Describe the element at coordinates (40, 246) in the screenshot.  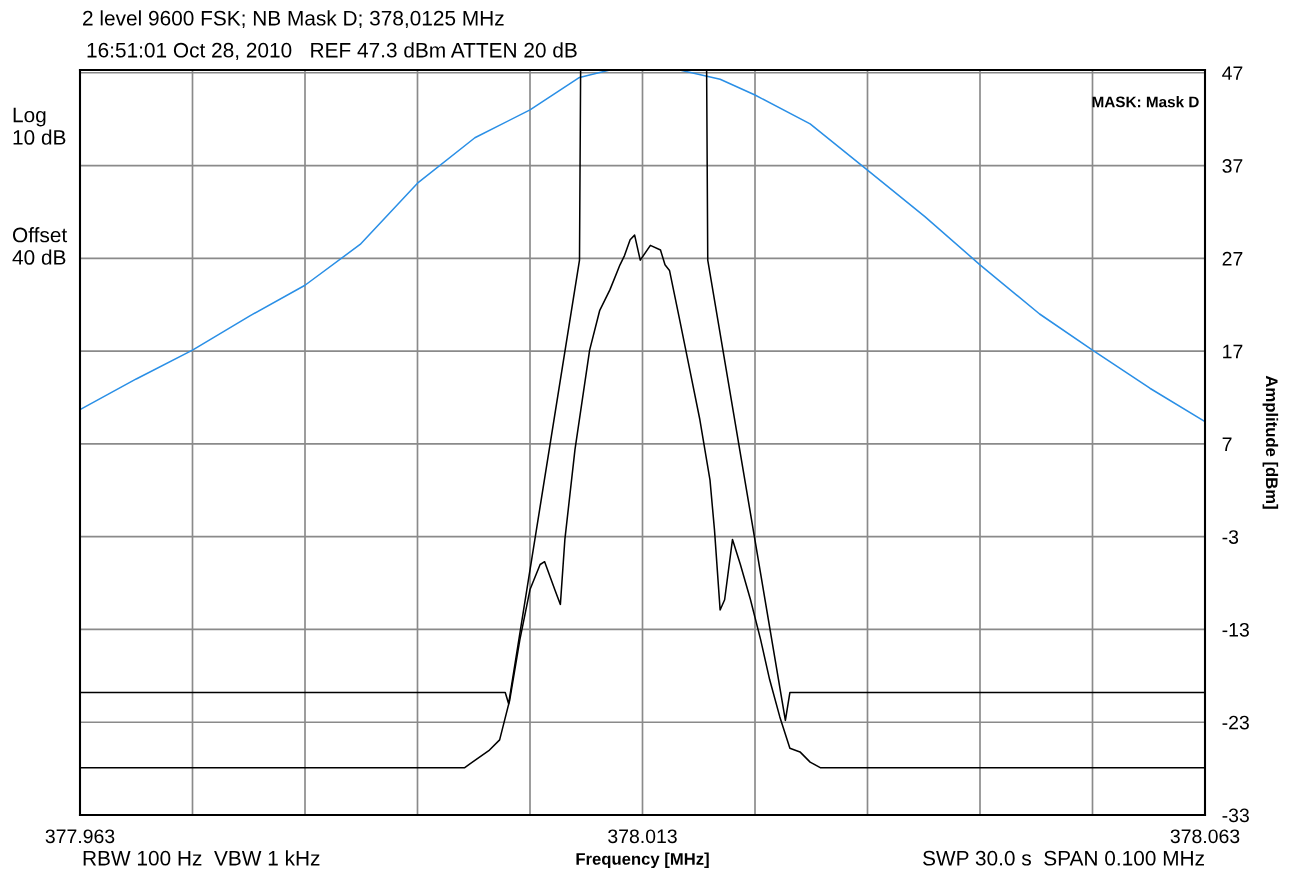
I see `text: Offset 40 dB` at that location.